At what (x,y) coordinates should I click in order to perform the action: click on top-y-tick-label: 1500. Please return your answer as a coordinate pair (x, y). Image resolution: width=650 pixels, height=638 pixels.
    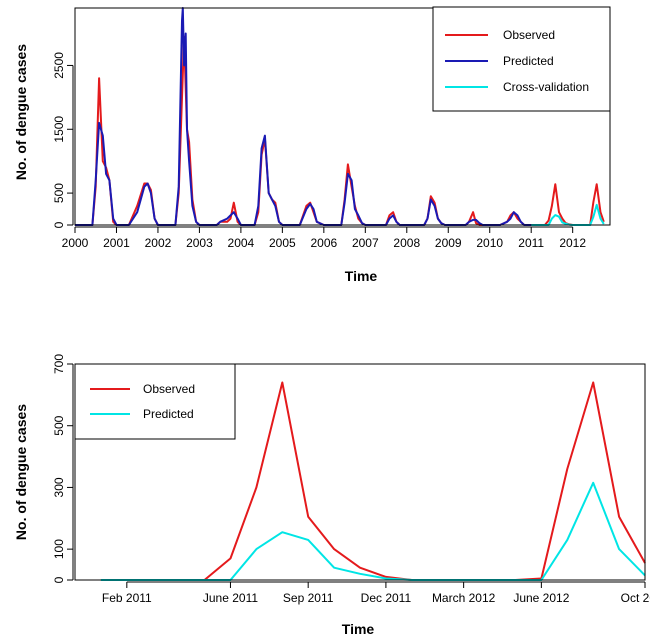
    Looking at the image, I should click on (59, 129).